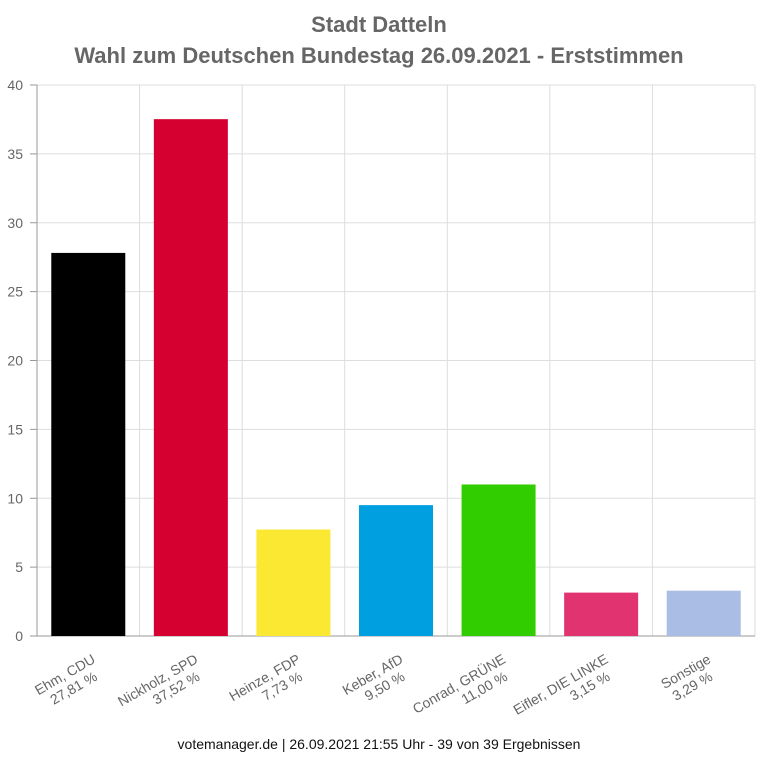  I want to click on x-tick-label: Nickholz, SPD37,52 %, so click(161, 687).